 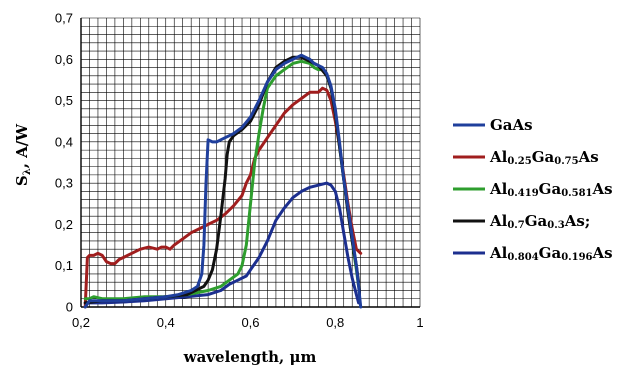 I want to click on y-tick-label: 0,2, so click(x=64, y=224).